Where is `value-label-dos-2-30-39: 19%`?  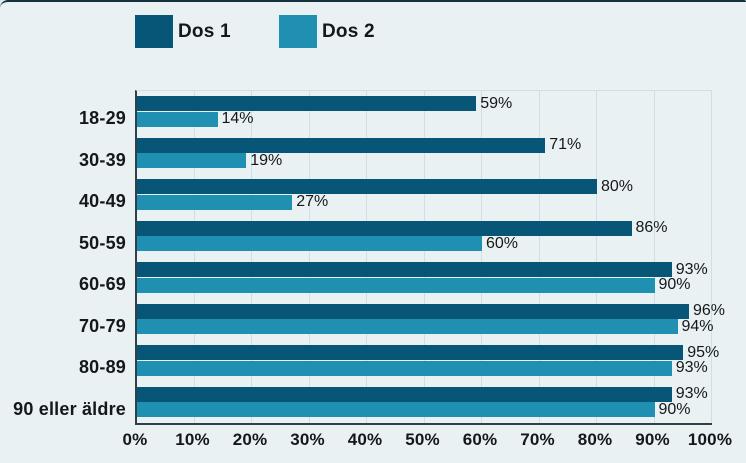 value-label-dos-2-30-39: 19% is located at coordinates (266, 160).